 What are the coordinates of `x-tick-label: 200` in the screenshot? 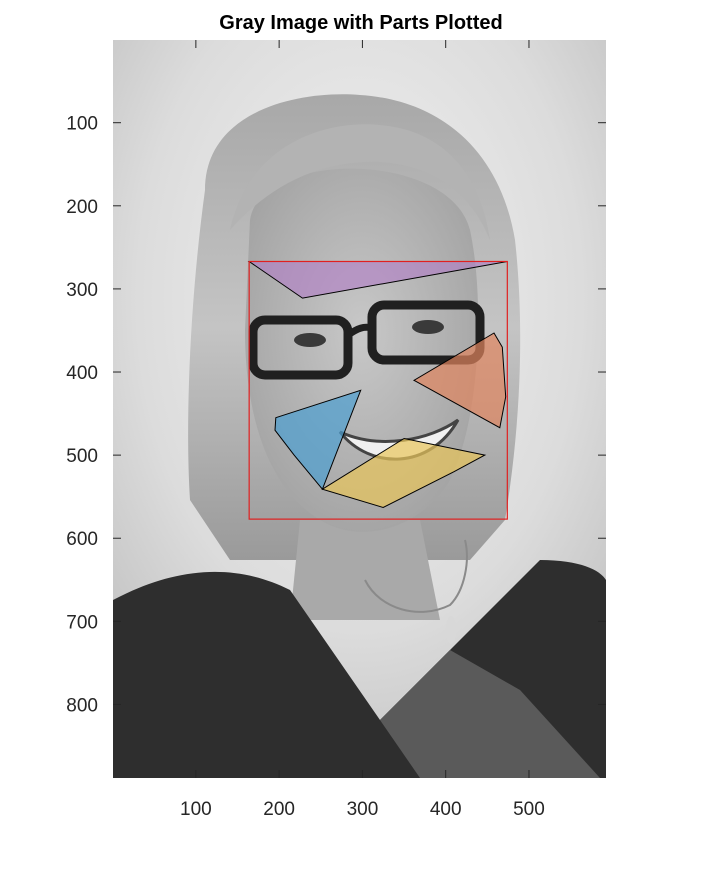 It's located at (279, 809).